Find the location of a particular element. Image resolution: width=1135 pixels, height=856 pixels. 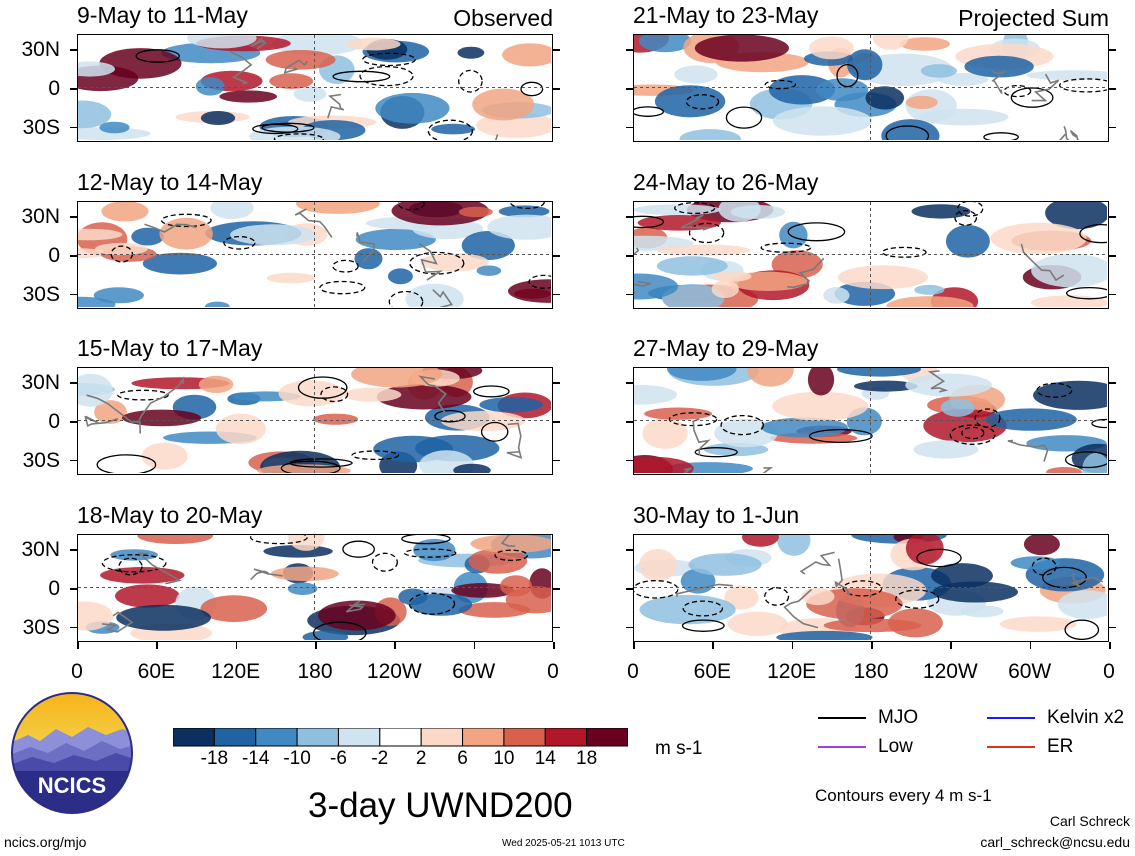

panel-title: 30-May to 1-Jun is located at coordinates (716, 515).